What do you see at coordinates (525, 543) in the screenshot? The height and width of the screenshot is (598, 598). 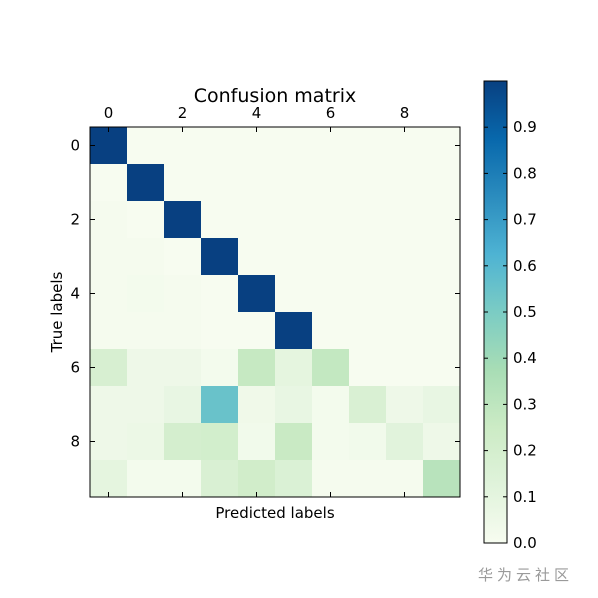 I see `colorbar-tick-label: 0.0` at bounding box center [525, 543].